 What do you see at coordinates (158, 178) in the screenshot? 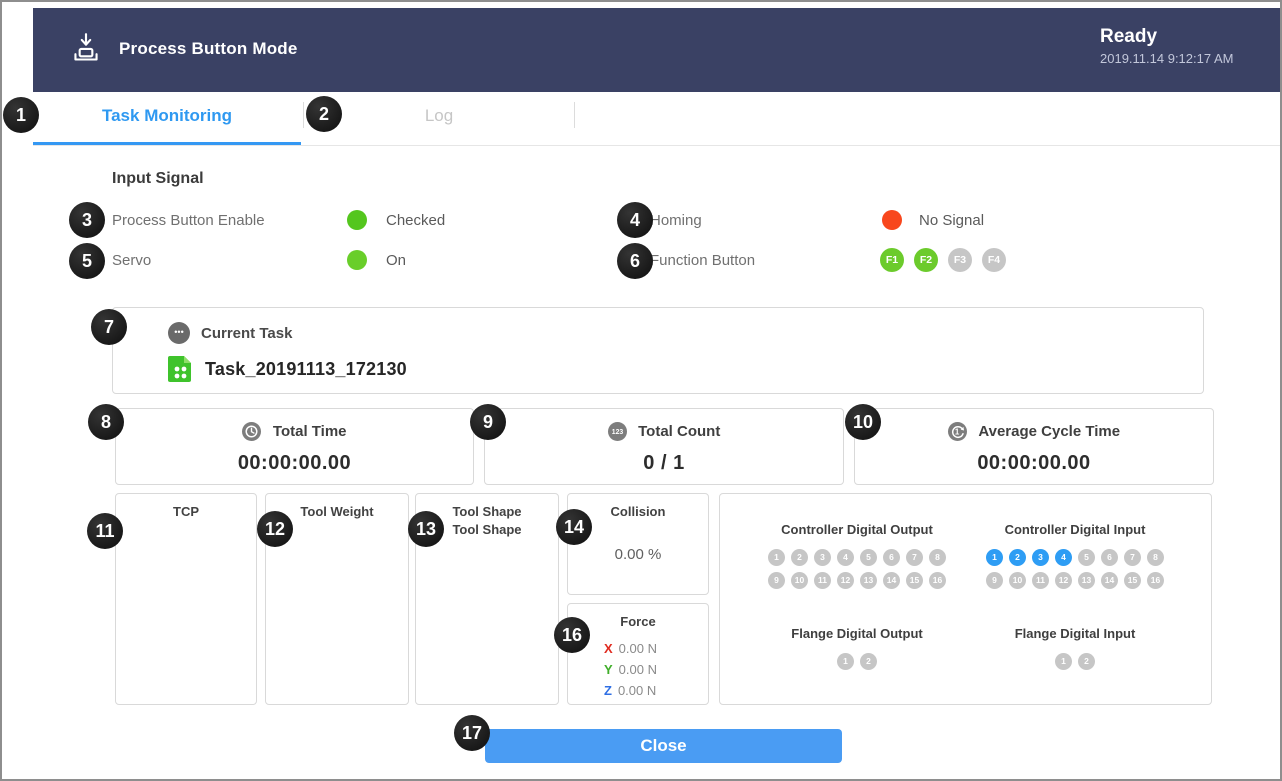
I see `input-signal-heading: Input Signal` at bounding box center [158, 178].